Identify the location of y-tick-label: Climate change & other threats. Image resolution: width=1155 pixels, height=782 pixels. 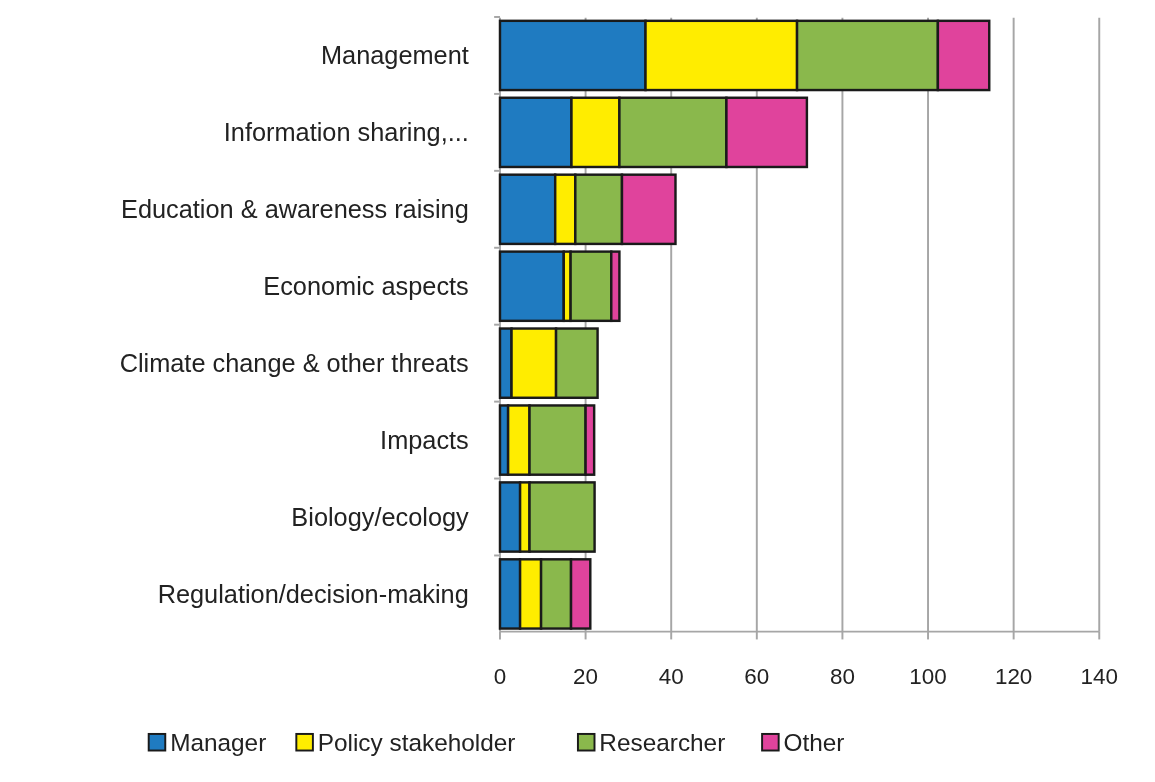
(294, 362).